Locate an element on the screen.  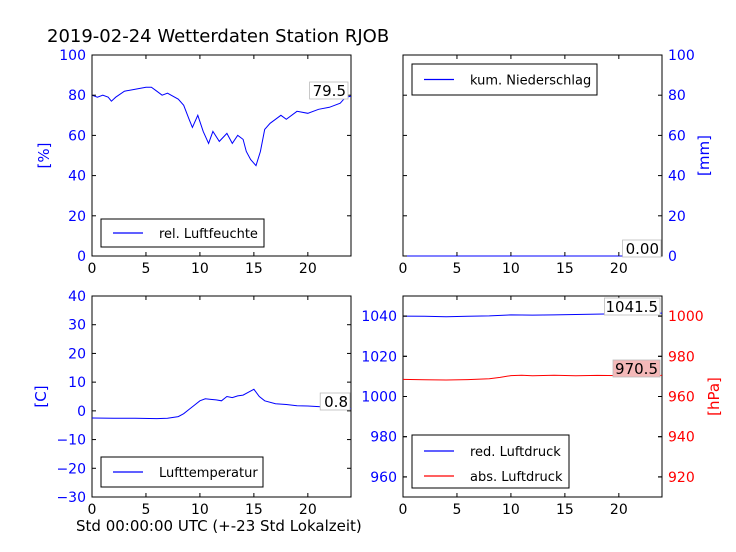
last-value-temperature: 0.8 is located at coordinates (336, 402).